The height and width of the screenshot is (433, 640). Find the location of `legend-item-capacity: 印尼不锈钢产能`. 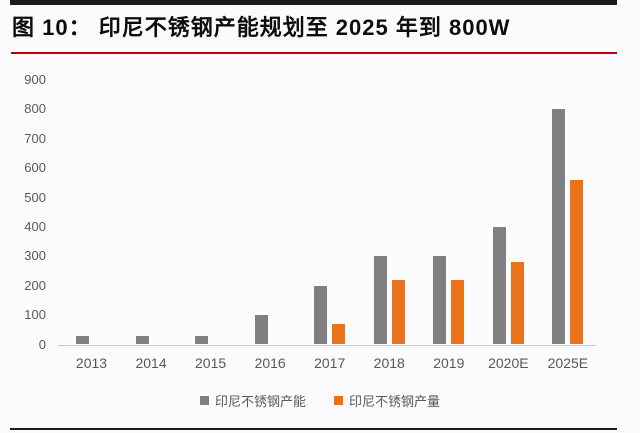

legend-item-capacity: 印尼不锈钢产能 is located at coordinates (252, 400).